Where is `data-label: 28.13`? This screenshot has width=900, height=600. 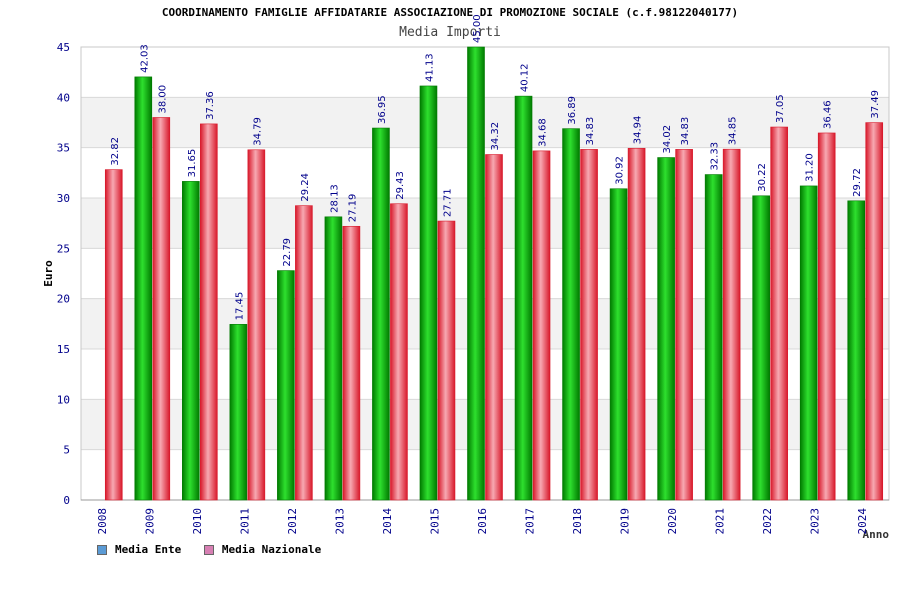 data-label: 28.13 is located at coordinates (334, 198).